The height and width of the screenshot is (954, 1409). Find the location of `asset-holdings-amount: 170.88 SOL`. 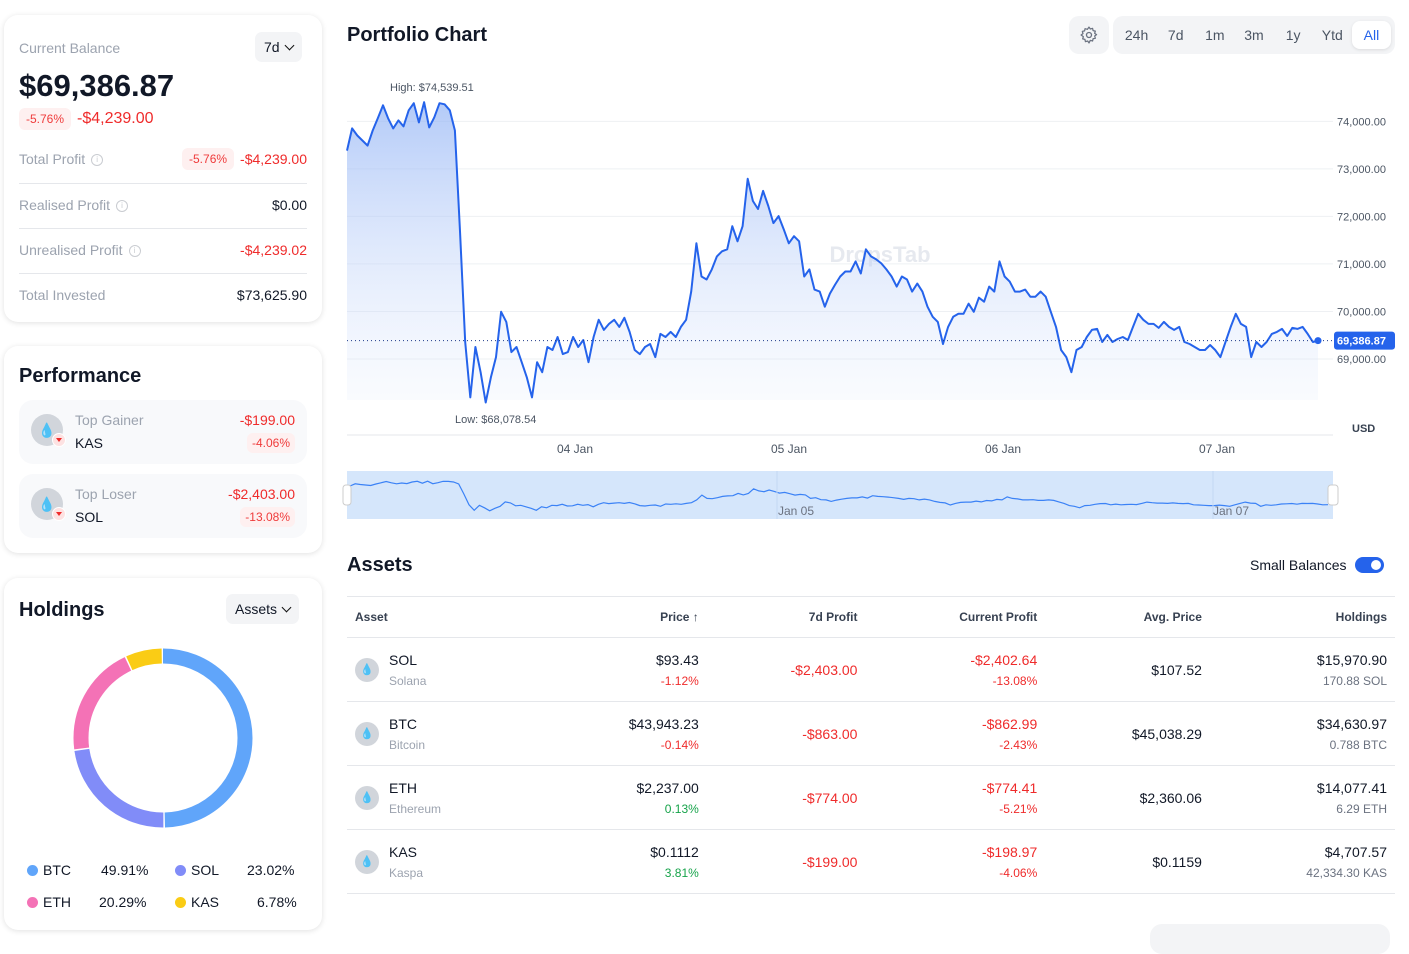

asset-holdings-amount: 170.88 SOL is located at coordinates (1354, 680).